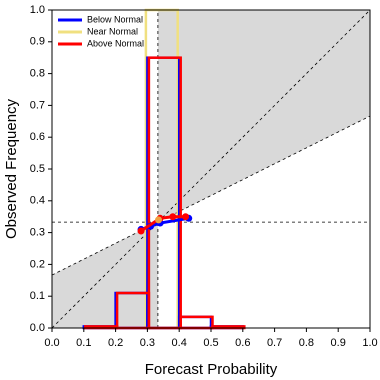  I want to click on x-tick-label: 0.0, so click(51, 343).